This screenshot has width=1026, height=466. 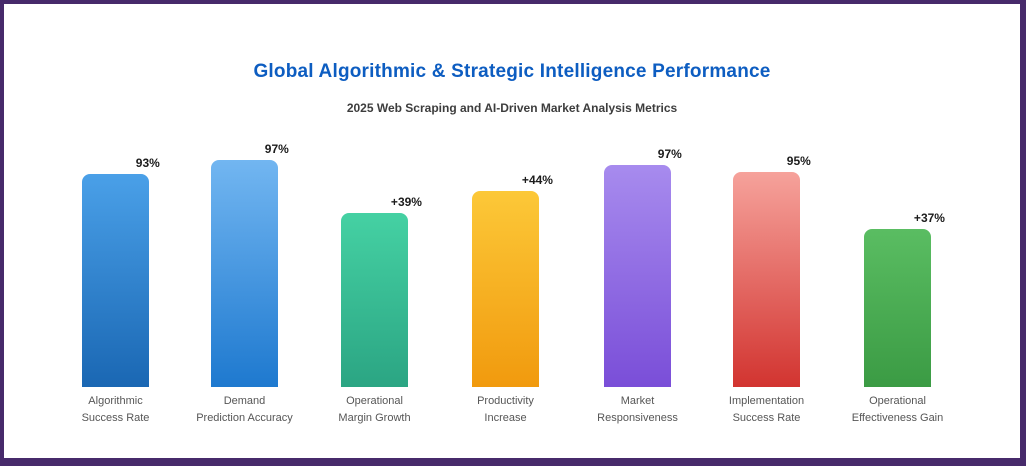 I want to click on category-label-implementation-success-rate: Implementation Success Rate, so click(x=766, y=409).